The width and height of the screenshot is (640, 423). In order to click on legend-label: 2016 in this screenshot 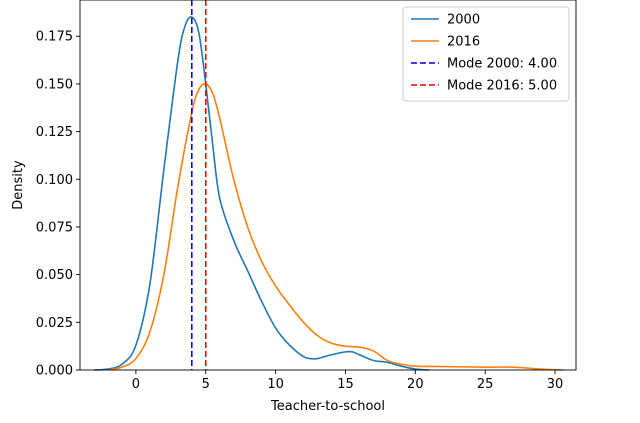, I will do `click(463, 42)`.